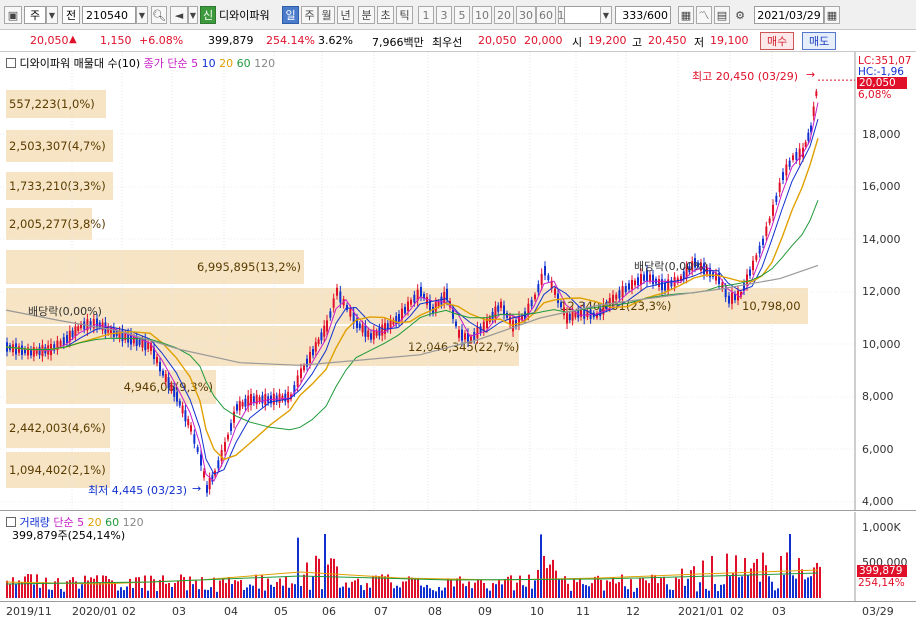 The width and height of the screenshot is (916, 621). What do you see at coordinates (159, 15) in the screenshot?
I see `search-icon: 🔍︎` at bounding box center [159, 15].